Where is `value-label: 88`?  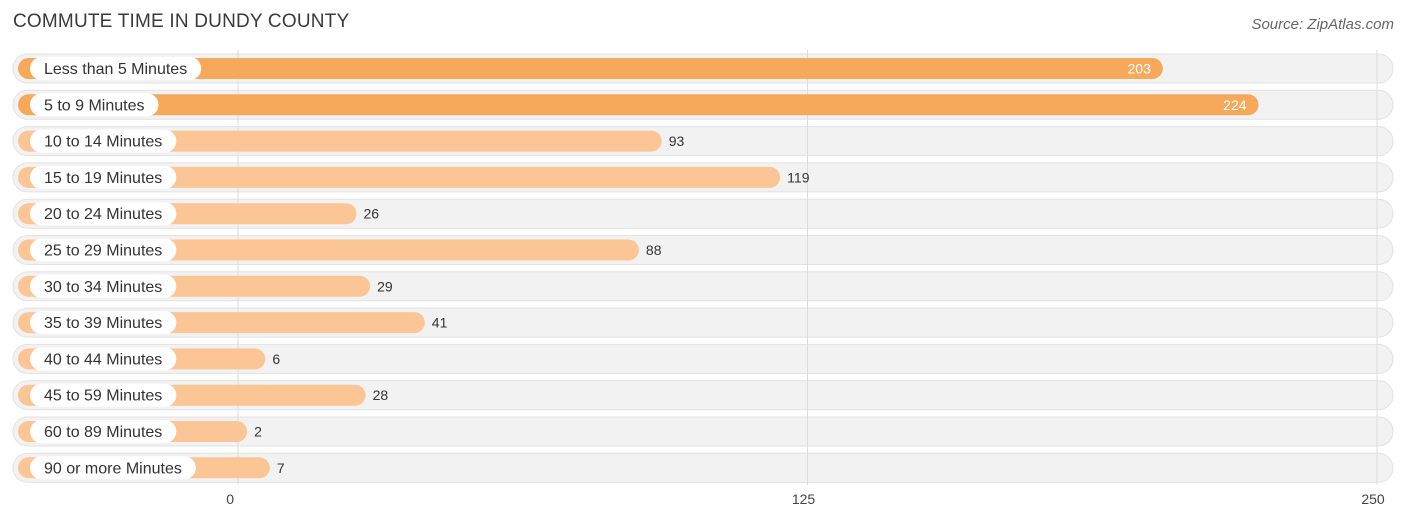
value-label: 88 is located at coordinates (654, 250).